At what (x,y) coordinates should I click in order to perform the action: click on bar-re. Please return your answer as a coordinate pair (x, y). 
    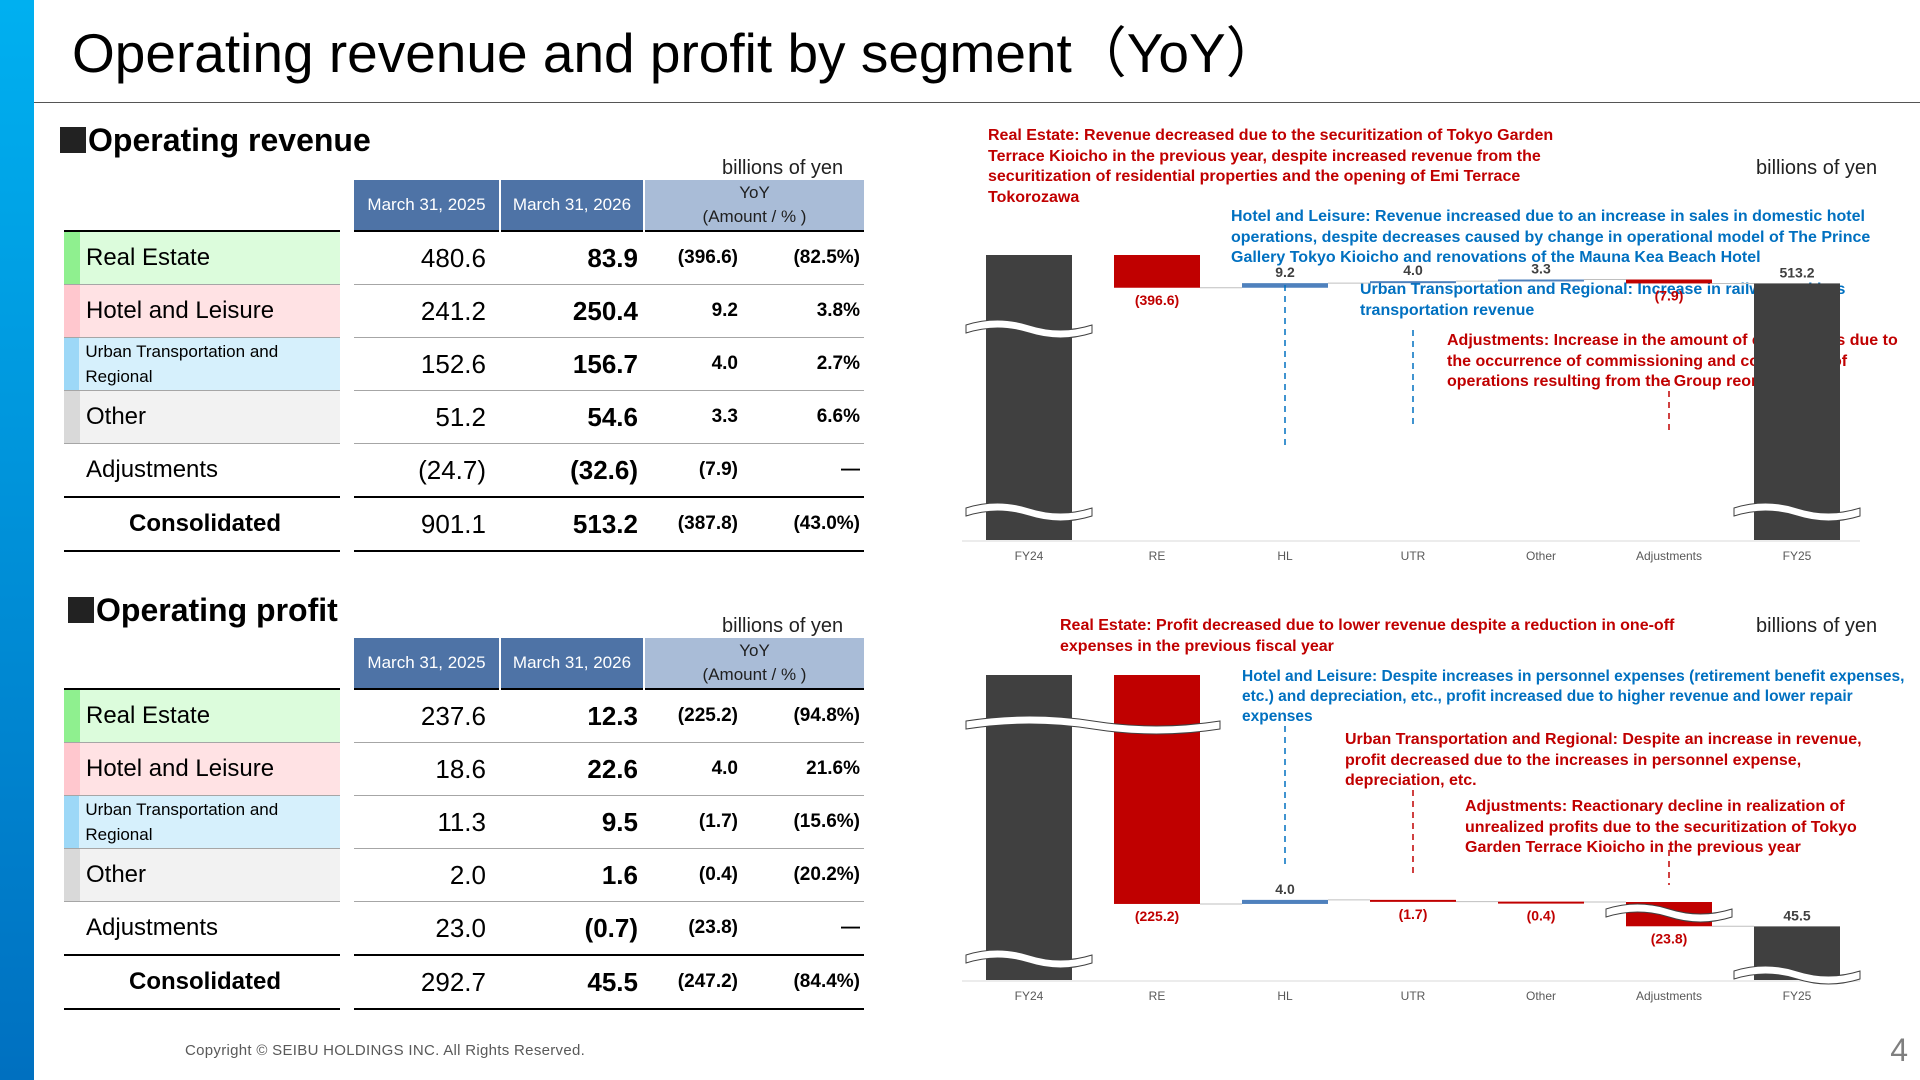
    Looking at the image, I should click on (1157, 271).